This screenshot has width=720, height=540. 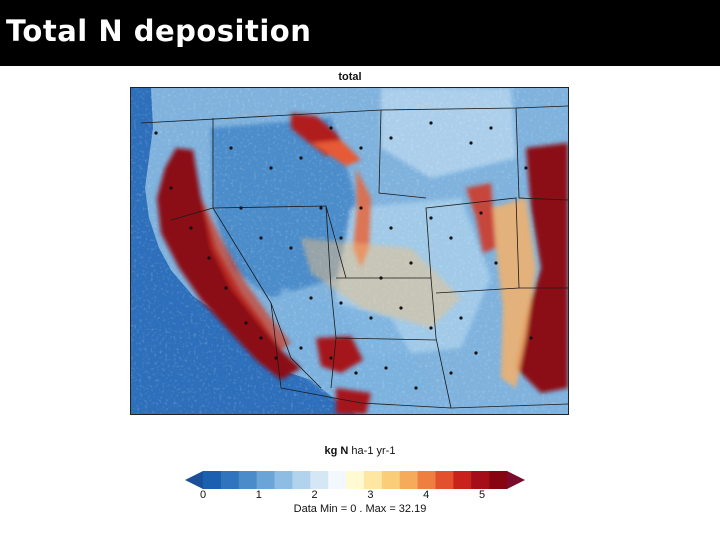 I want to click on arizona-hotspot, so click(x=339, y=354).